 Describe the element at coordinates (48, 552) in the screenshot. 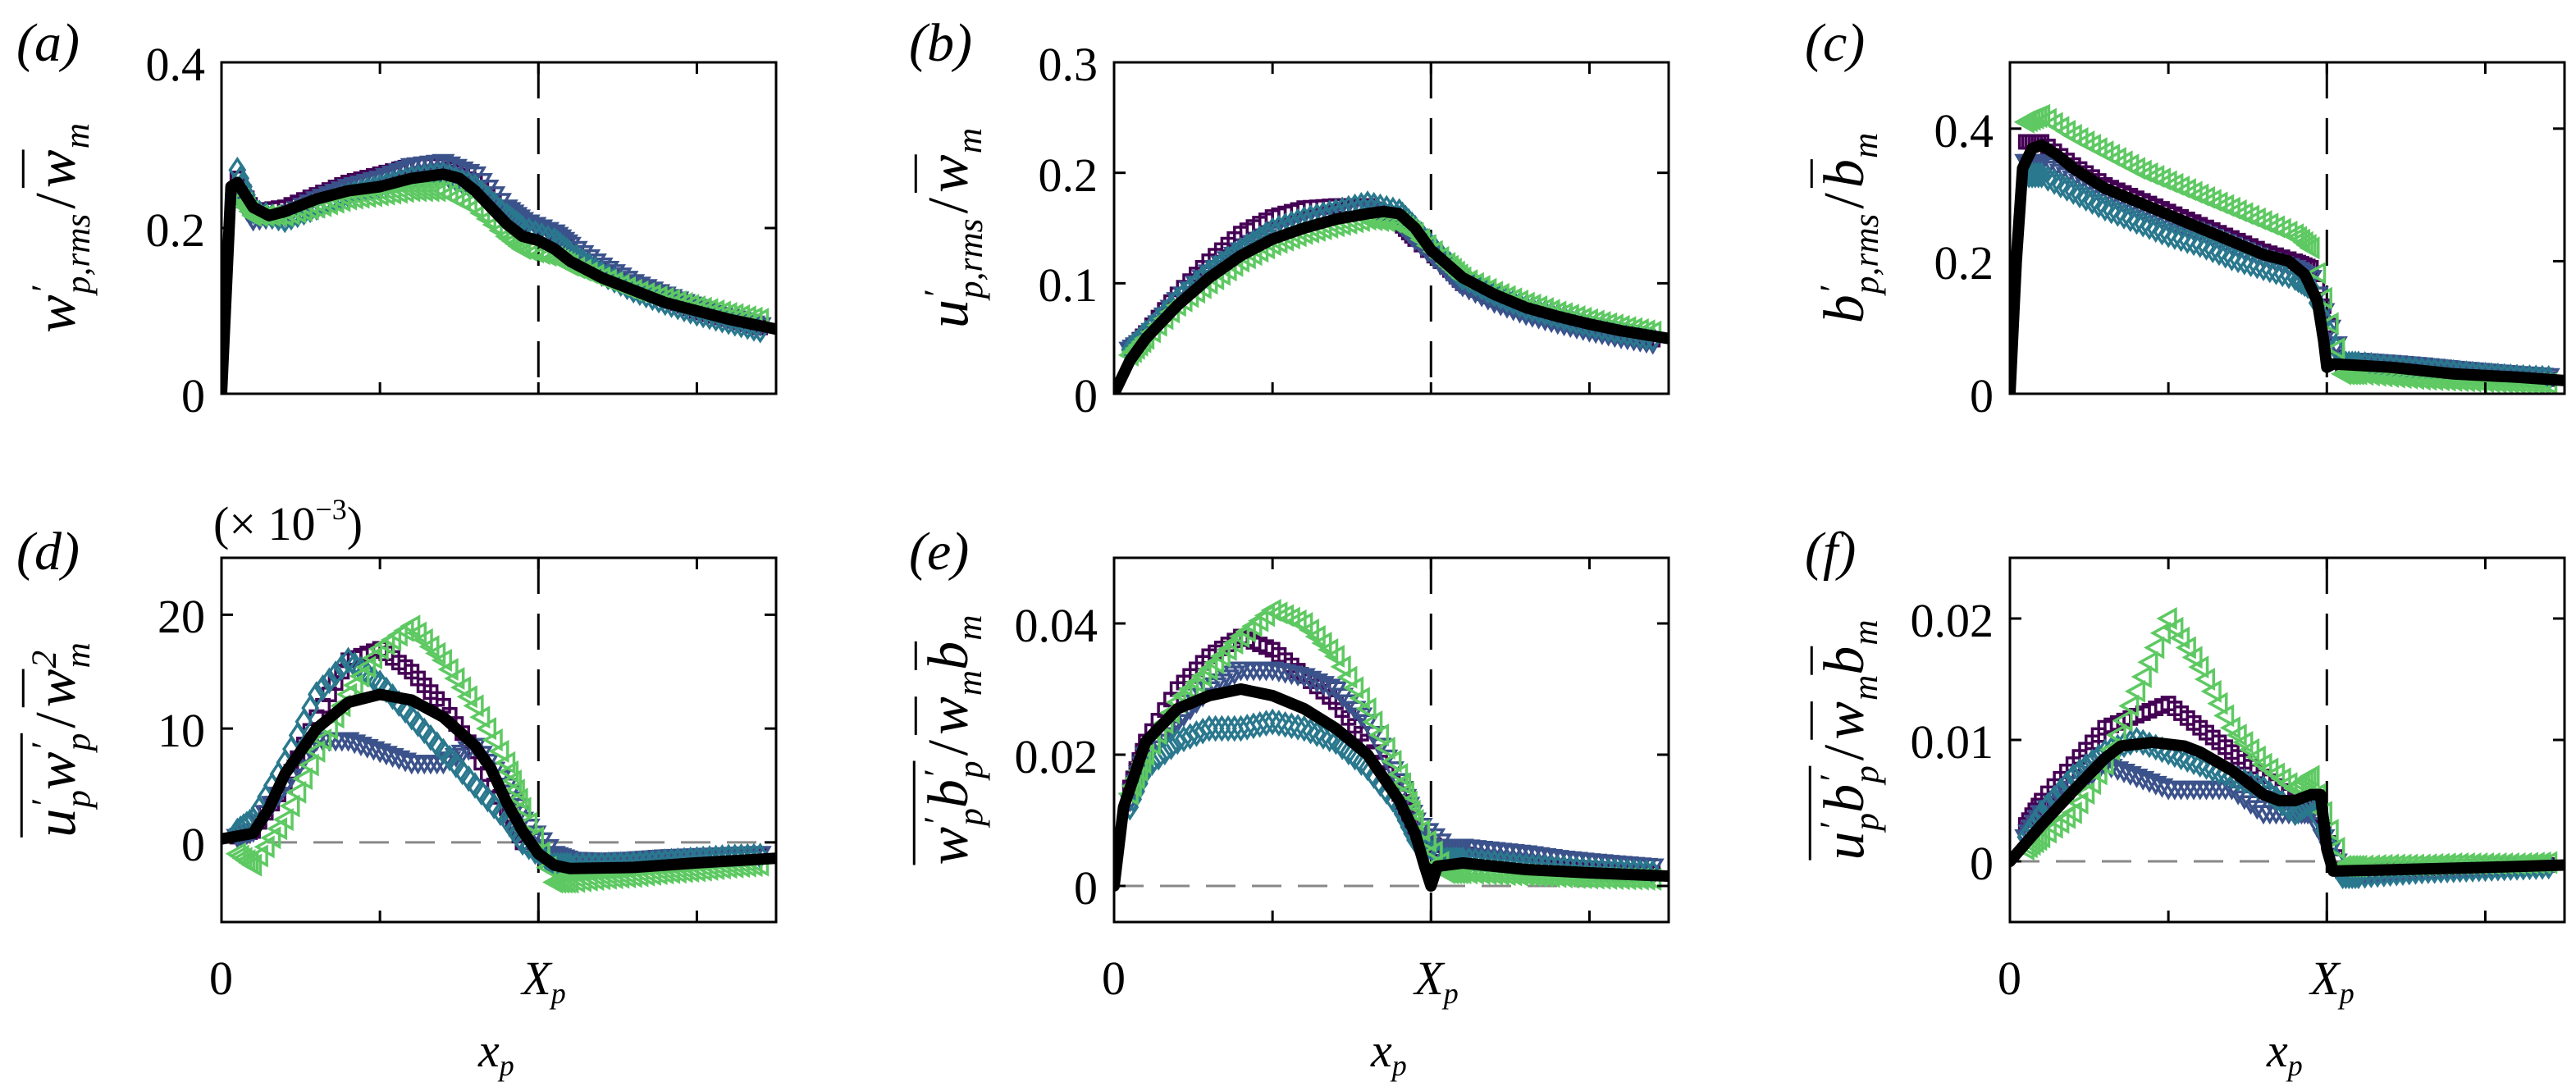

I see `panel-label: (d)` at that location.